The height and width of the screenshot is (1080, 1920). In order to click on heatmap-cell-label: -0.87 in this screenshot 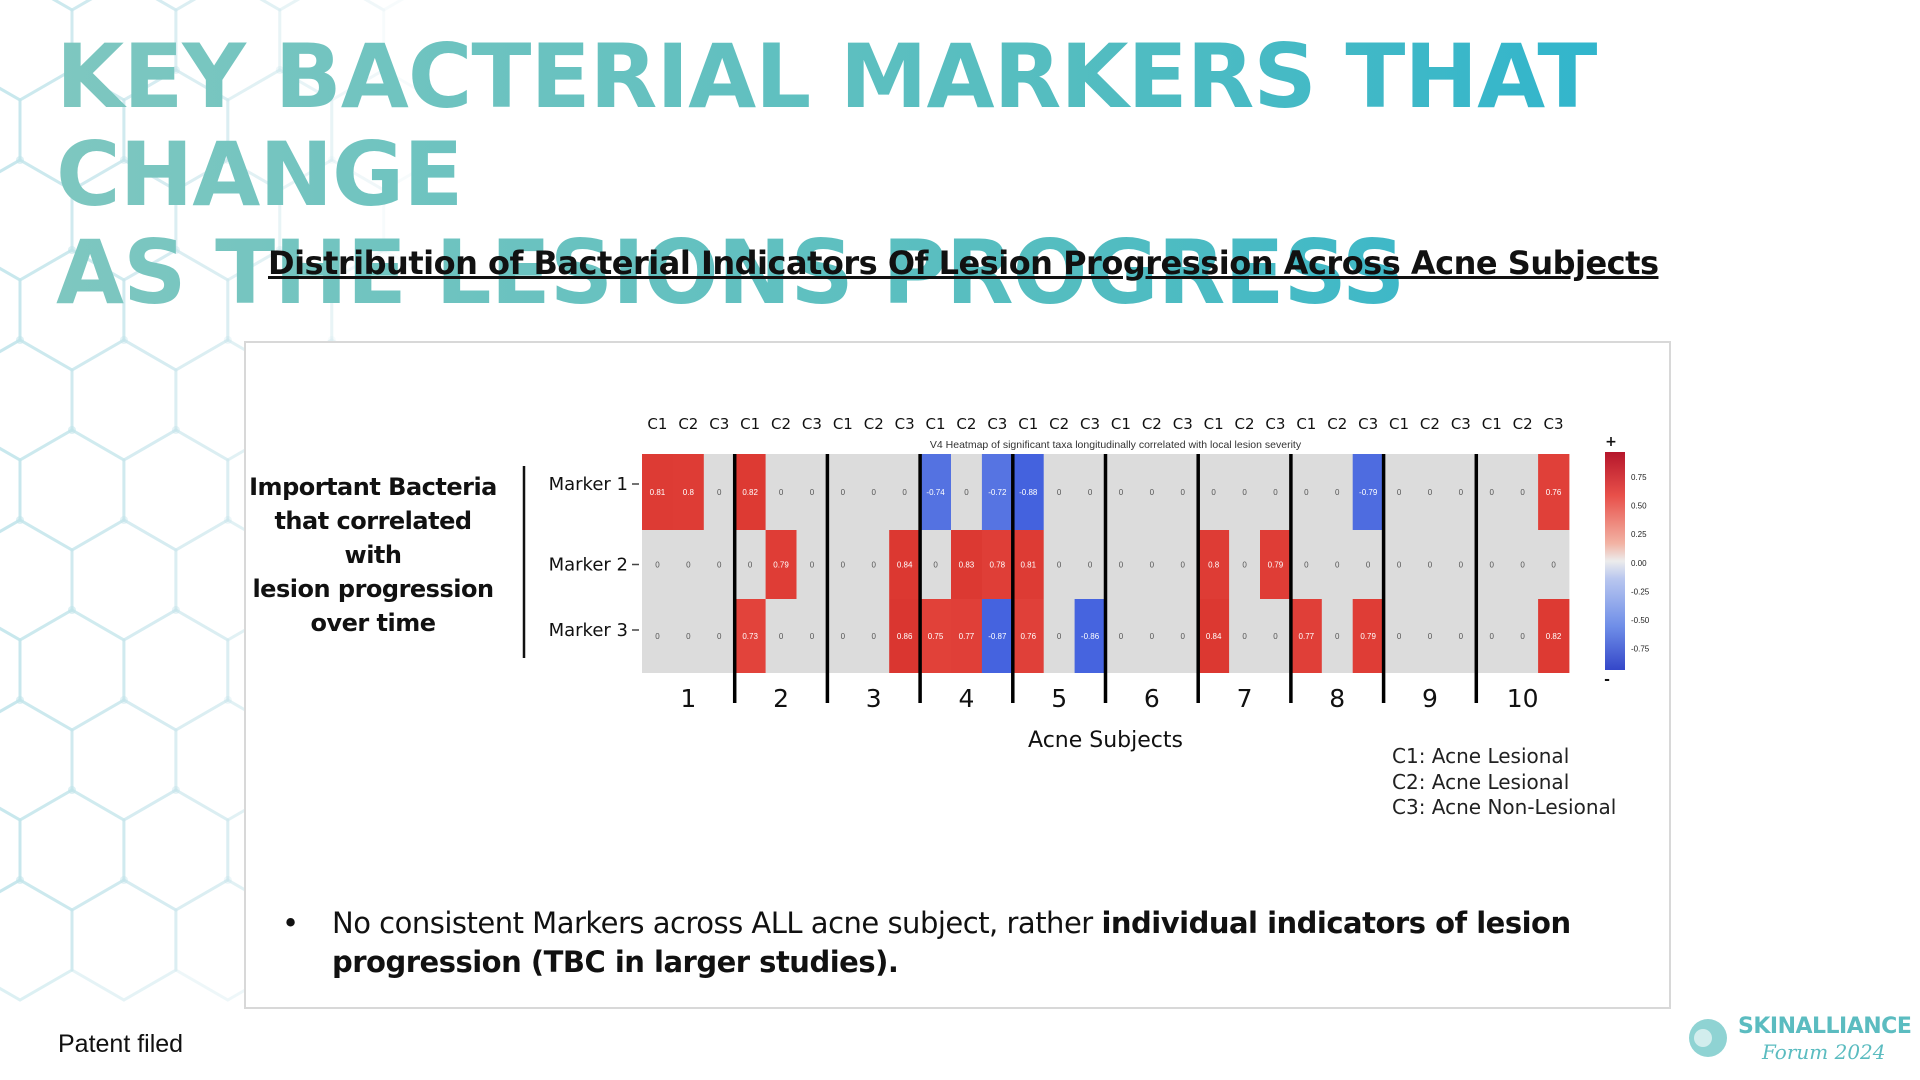, I will do `click(997, 636)`.